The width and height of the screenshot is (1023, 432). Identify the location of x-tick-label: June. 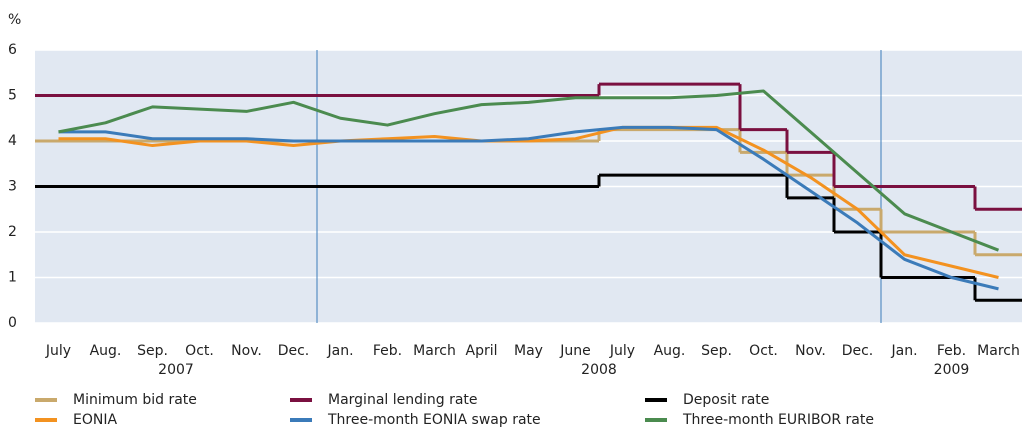
(575, 351).